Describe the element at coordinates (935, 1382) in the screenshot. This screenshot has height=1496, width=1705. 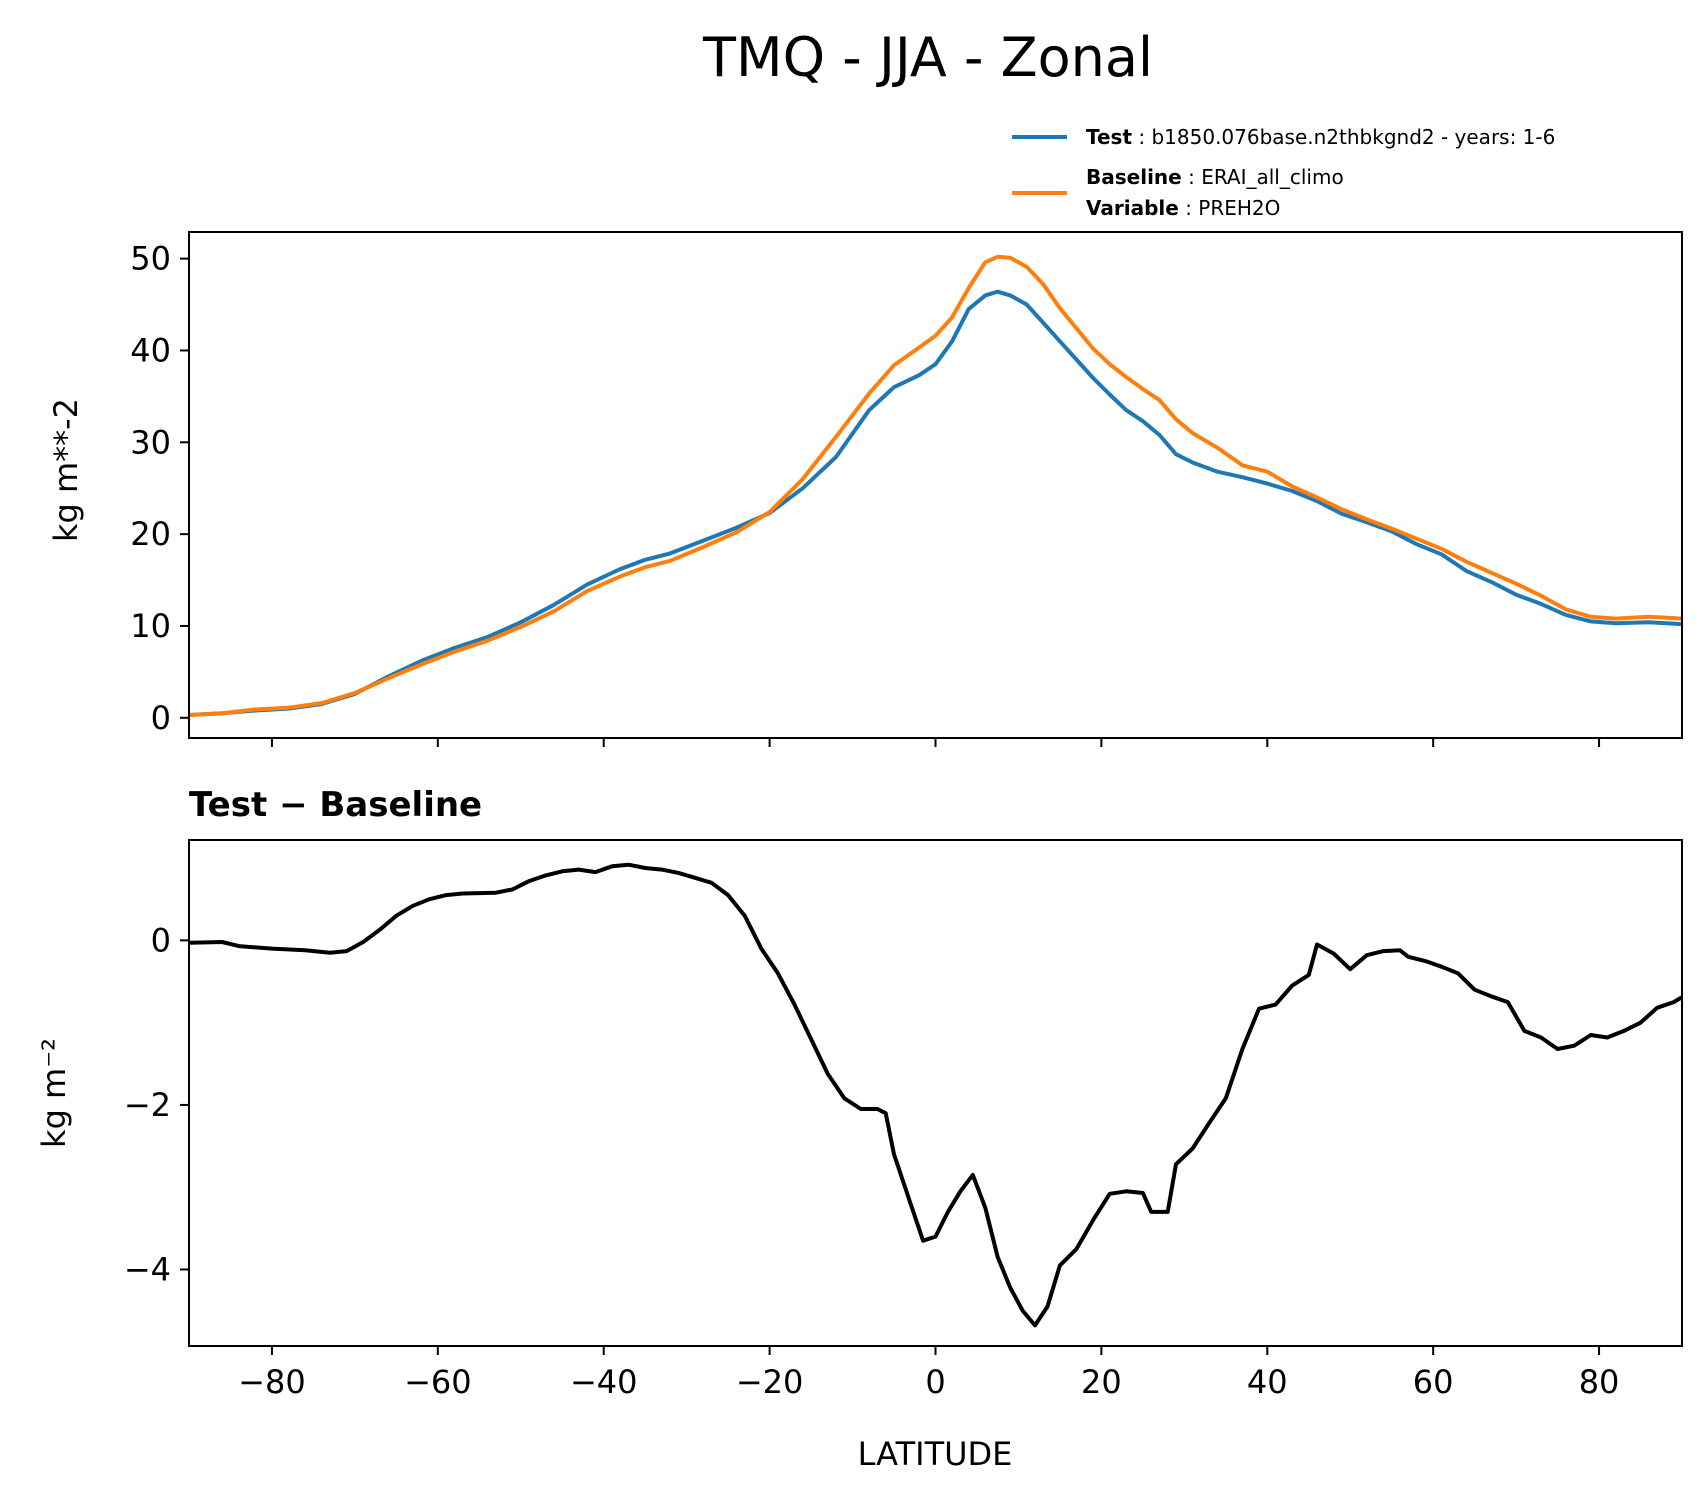
I see `x-tick-label: 0` at that location.